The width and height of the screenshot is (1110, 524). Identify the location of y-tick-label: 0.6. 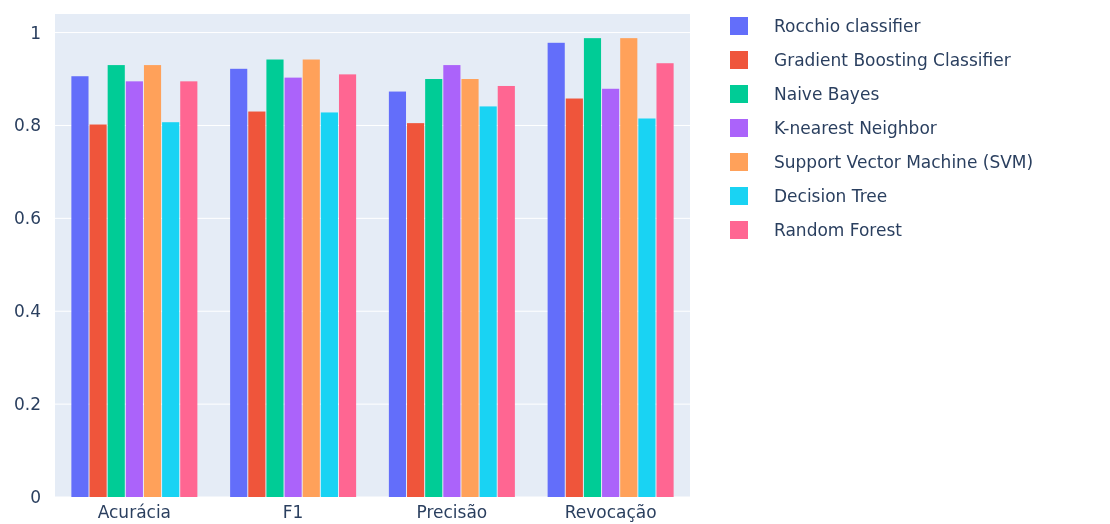
(27, 218).